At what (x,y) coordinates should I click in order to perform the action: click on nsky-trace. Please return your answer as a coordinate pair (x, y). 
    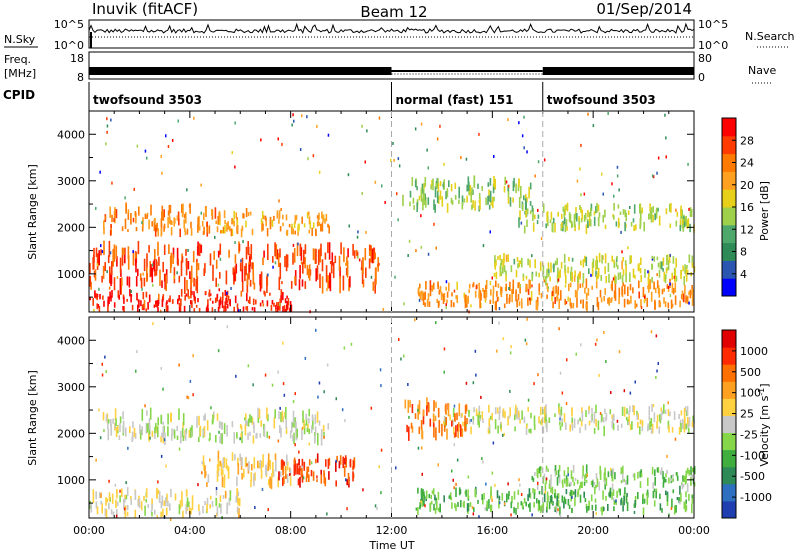
    Looking at the image, I should click on (391, 35).